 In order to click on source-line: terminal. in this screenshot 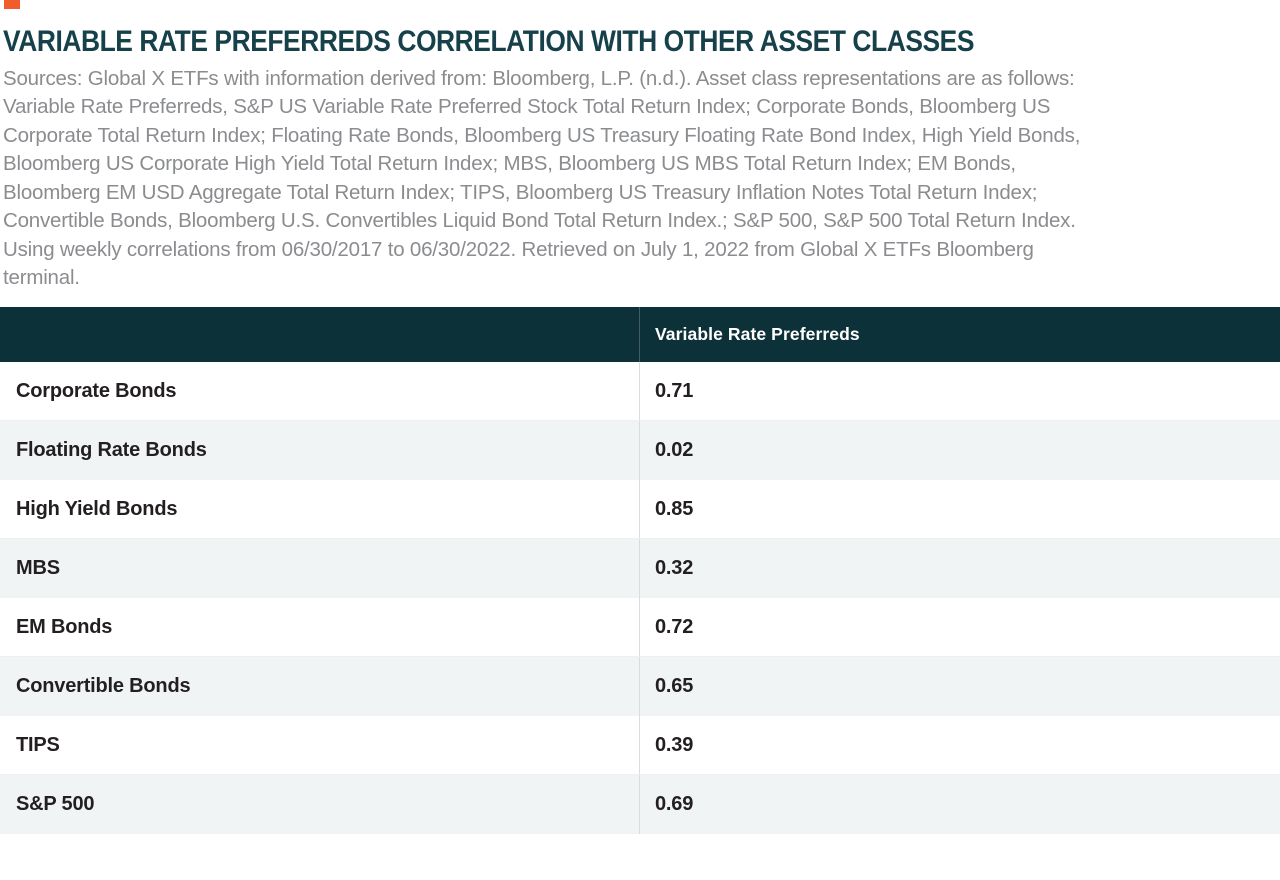, I will do `click(41, 277)`.